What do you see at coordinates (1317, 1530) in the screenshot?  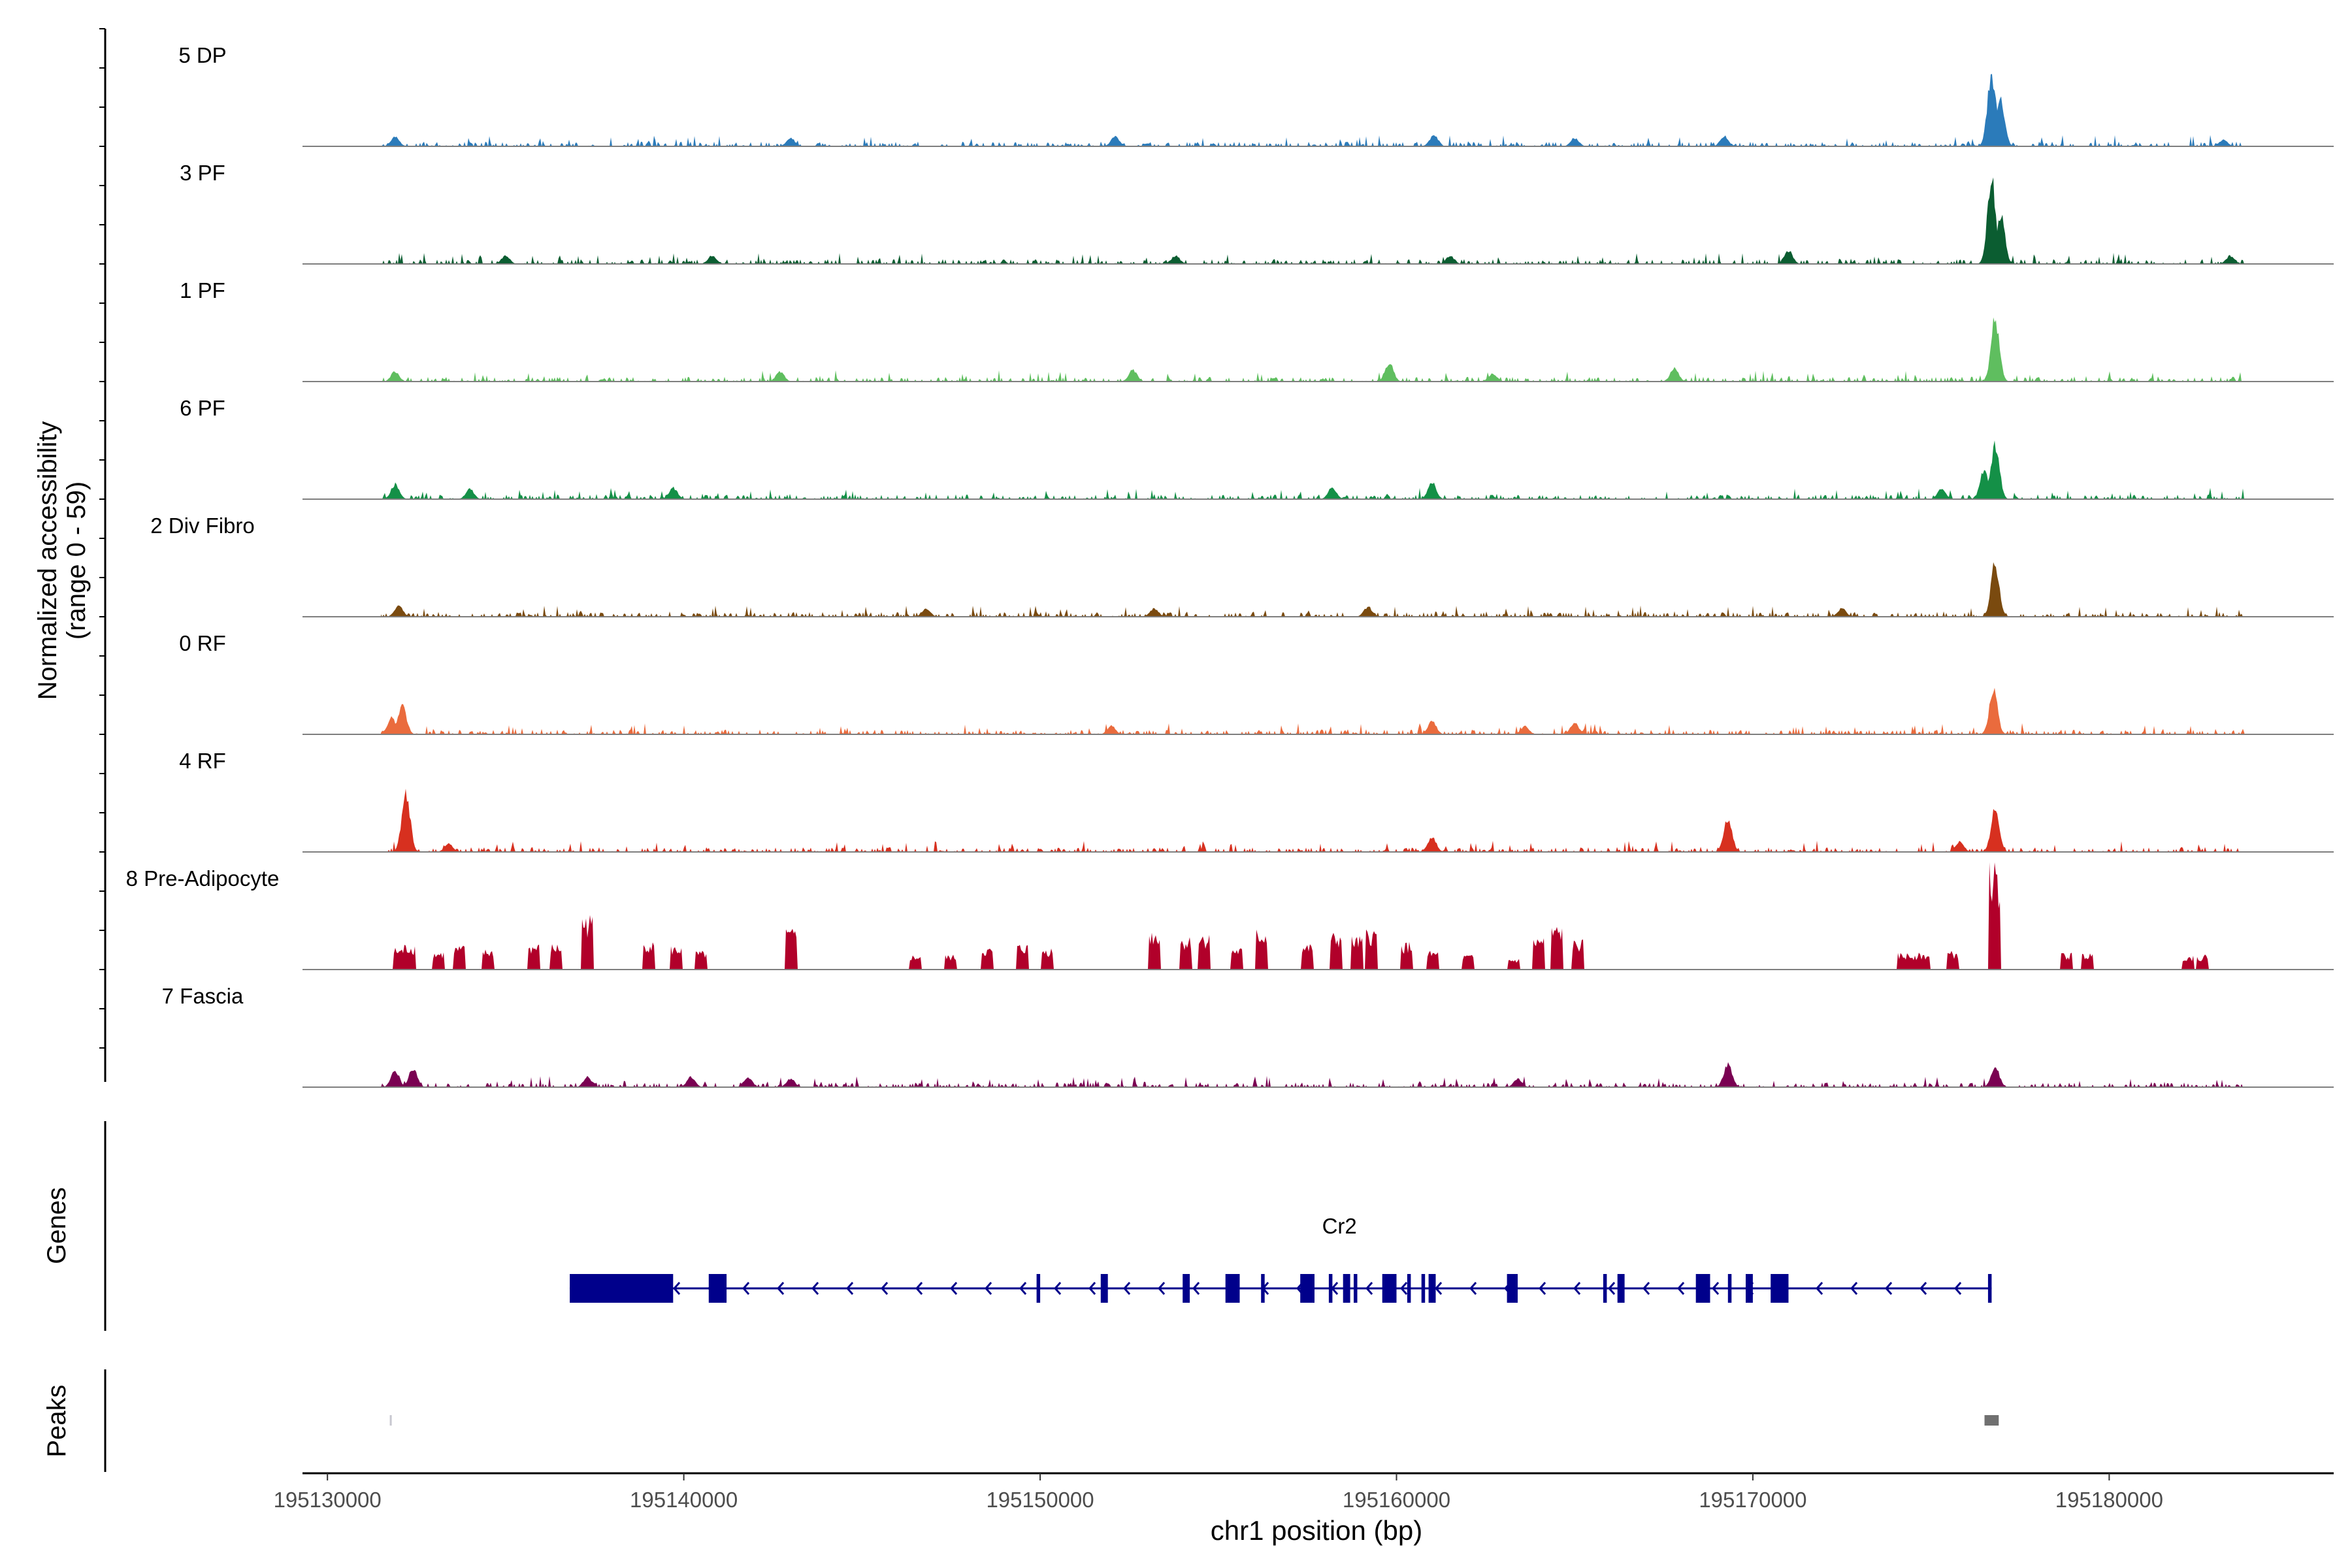 I see `x-axis-label: chr1 position (bp)` at bounding box center [1317, 1530].